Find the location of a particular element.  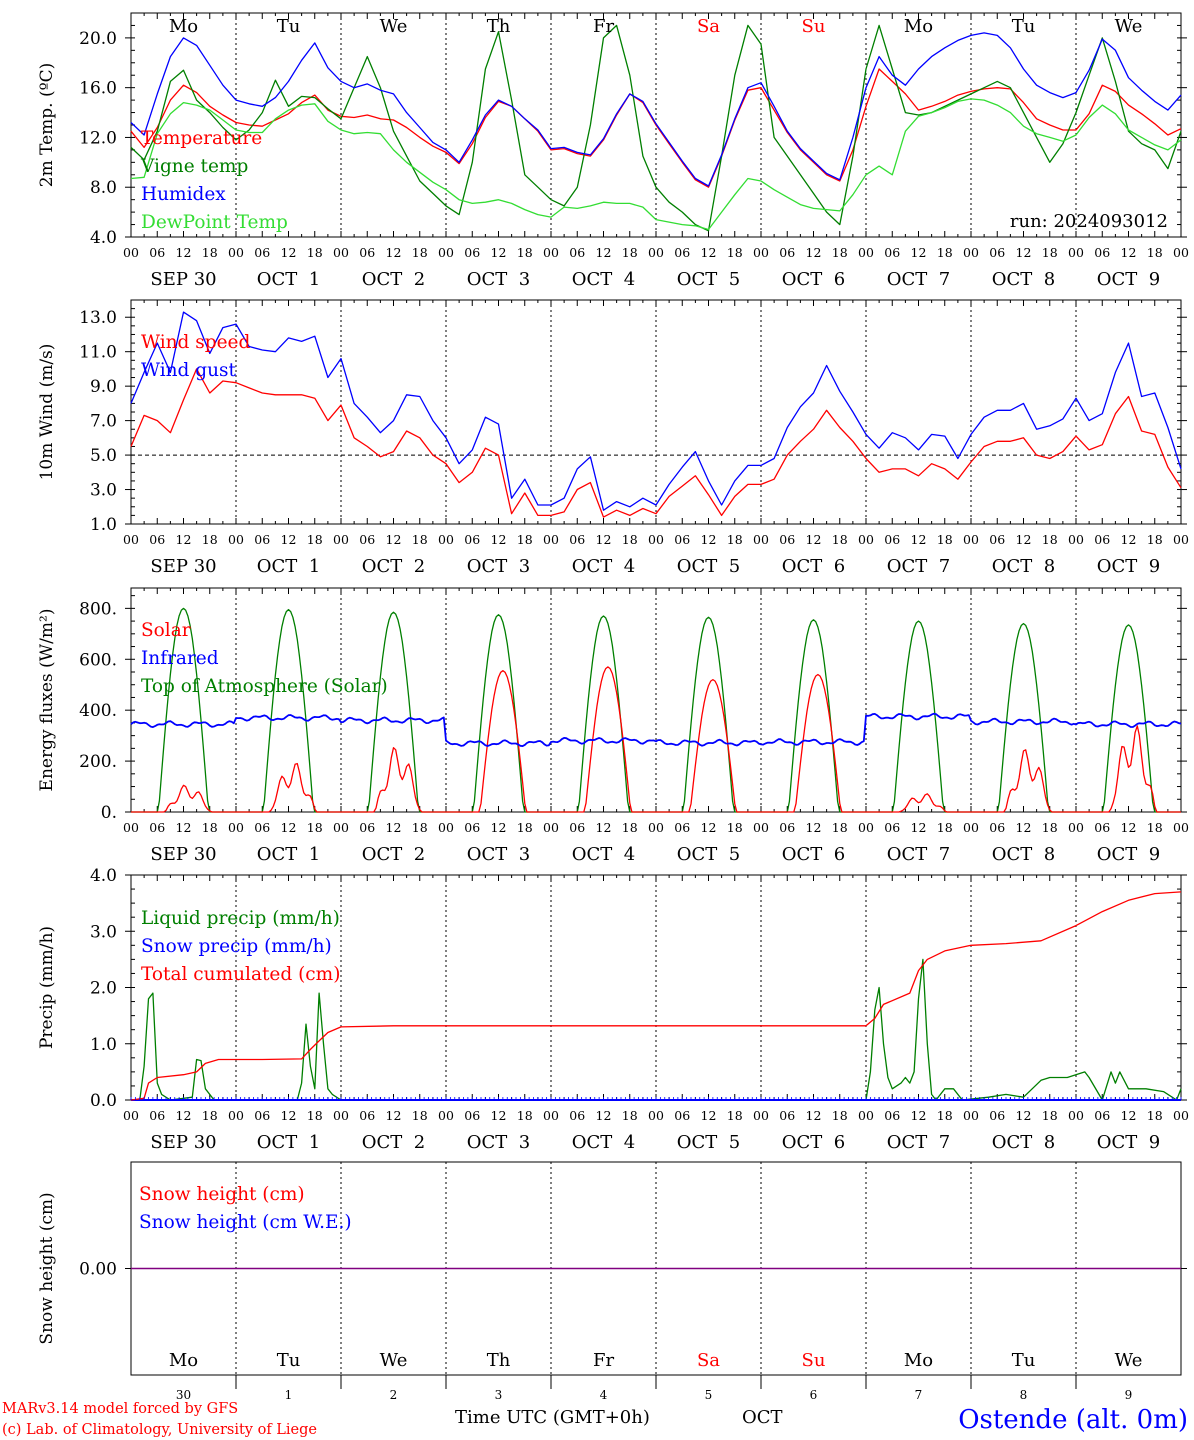

legend-total-cumulated-cm: Total cumulated (cm) is located at coordinates (240, 974).